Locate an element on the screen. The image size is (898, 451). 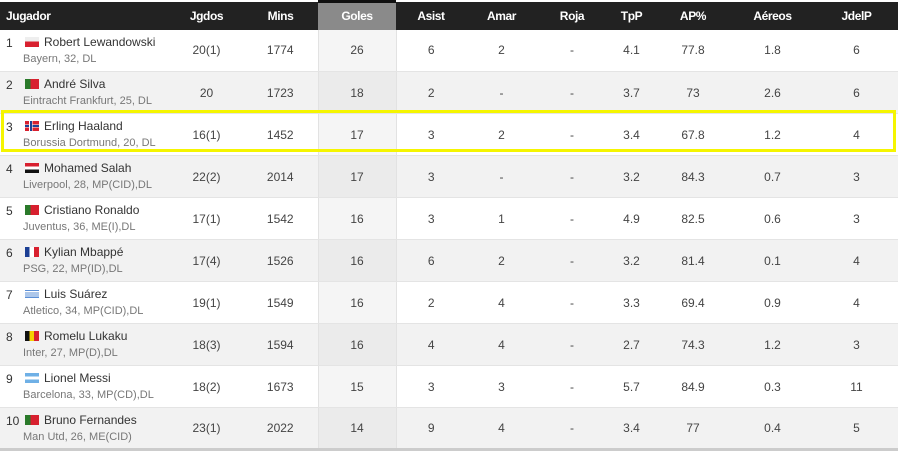
player-name-link: André Silva is located at coordinates (75, 84).